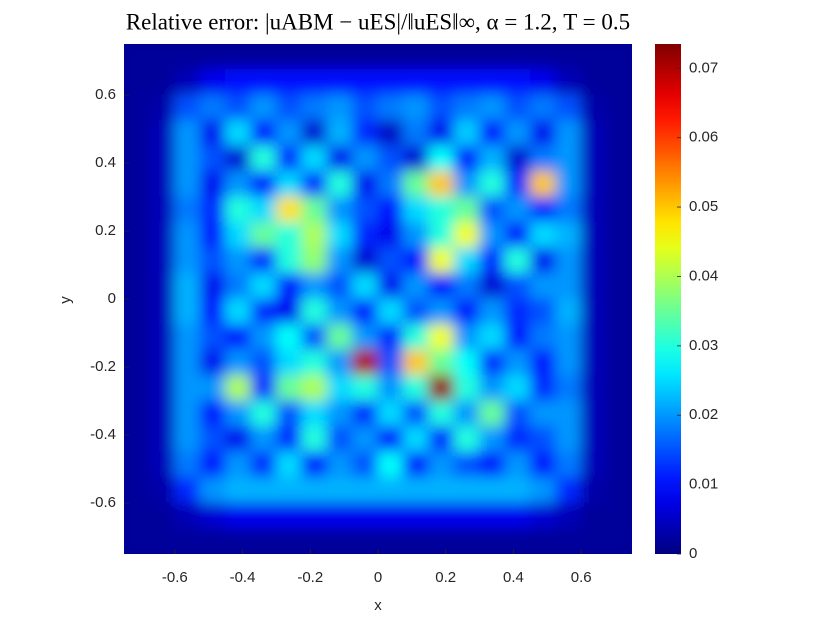  What do you see at coordinates (105, 94) in the screenshot?
I see `y-tick-label: 0.6` at bounding box center [105, 94].